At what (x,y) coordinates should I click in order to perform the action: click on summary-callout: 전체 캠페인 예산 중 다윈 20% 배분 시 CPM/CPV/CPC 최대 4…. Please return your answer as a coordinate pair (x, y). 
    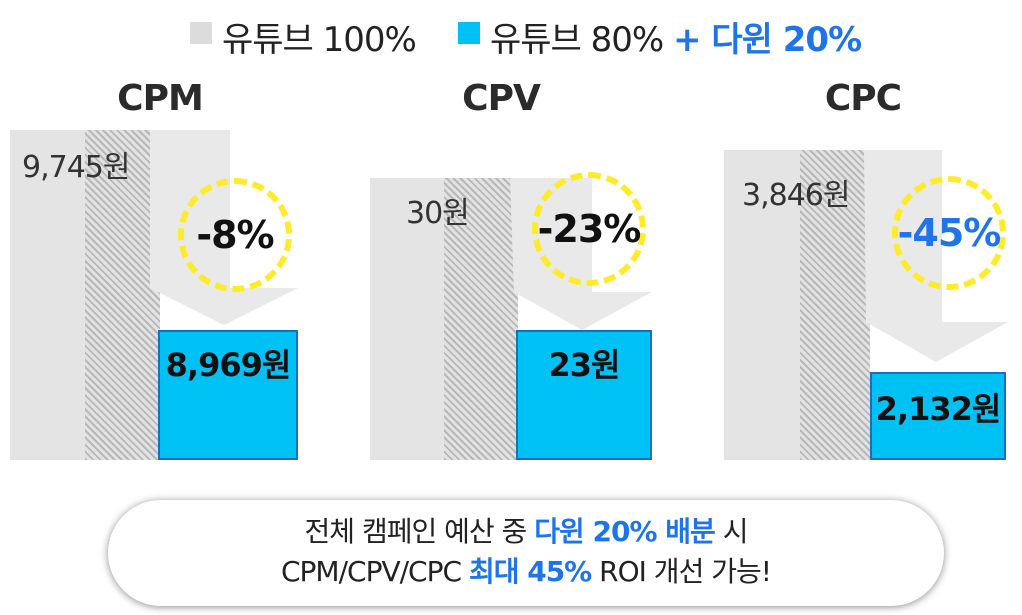
    Looking at the image, I should click on (526, 553).